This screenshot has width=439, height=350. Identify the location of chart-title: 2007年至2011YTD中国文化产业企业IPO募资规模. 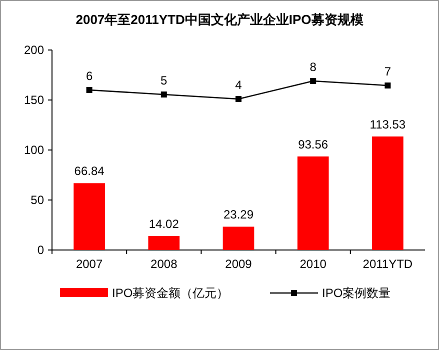
(220, 19).